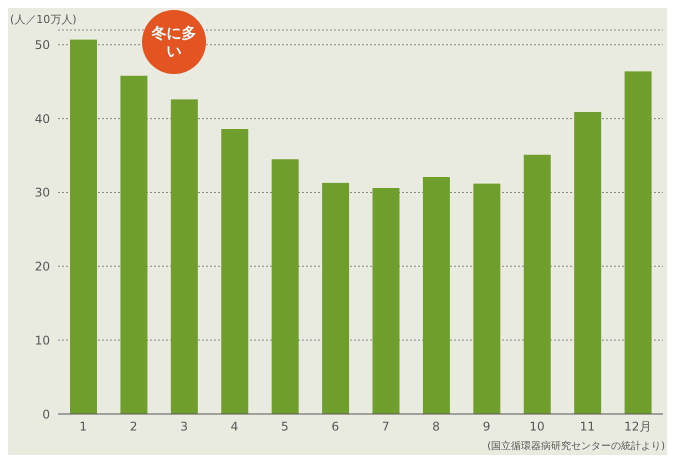 This screenshot has width=675, height=463. What do you see at coordinates (83, 427) in the screenshot?
I see `x-tick-label: 1` at bounding box center [83, 427].